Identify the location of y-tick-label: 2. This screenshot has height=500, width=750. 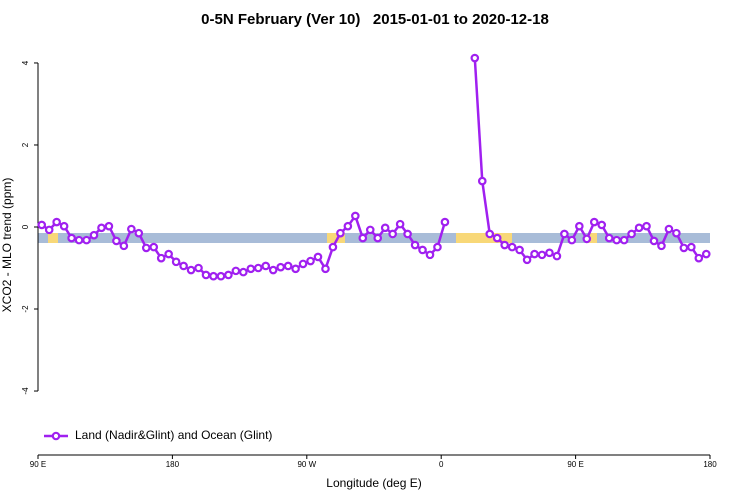
(25, 144).